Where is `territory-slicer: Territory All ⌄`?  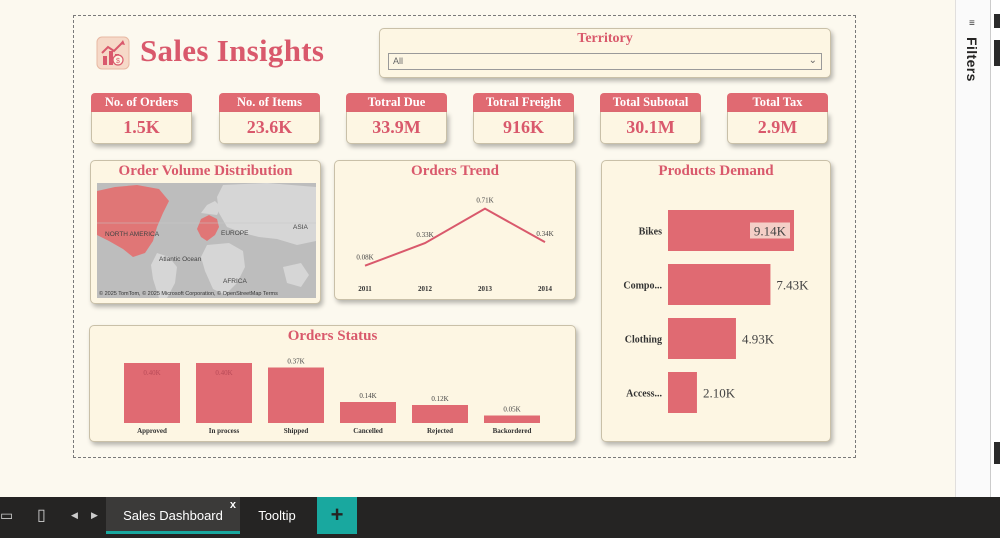
territory-slicer: Territory All ⌄ is located at coordinates (605, 53).